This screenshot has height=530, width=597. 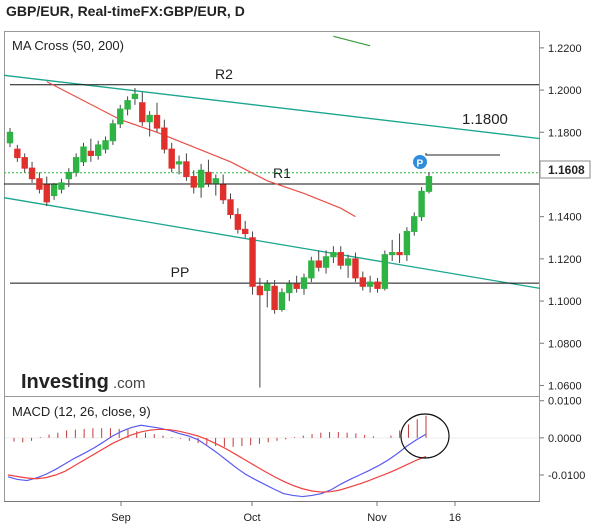 What do you see at coordinates (565, 91) in the screenshot?
I see `y-tick-label: 1.2000` at bounding box center [565, 91].